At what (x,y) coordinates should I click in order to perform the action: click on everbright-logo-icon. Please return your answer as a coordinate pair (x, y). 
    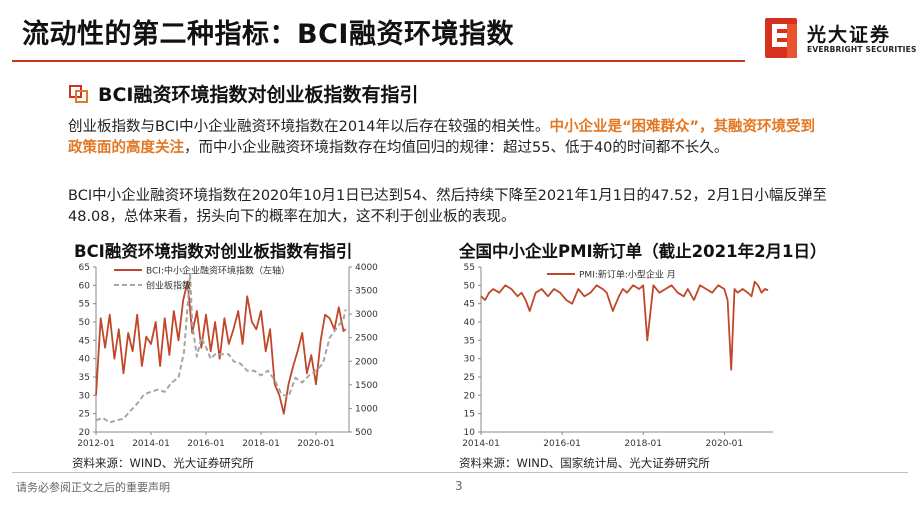
    Looking at the image, I should click on (781, 38).